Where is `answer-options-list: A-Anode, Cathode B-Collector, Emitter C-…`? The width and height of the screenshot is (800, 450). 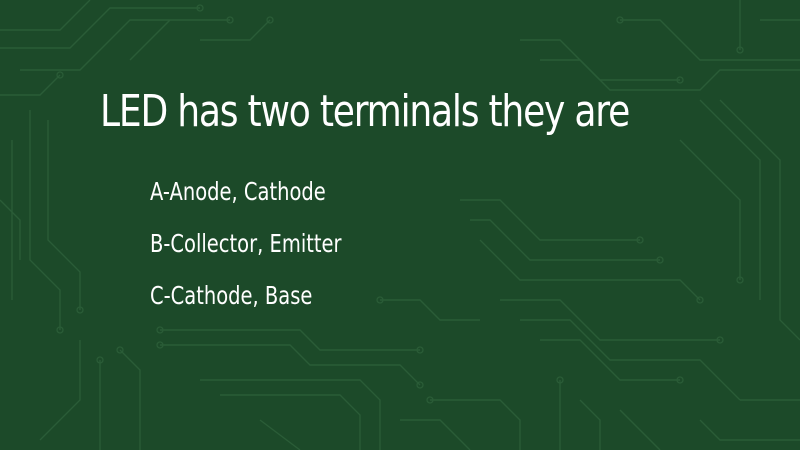 answer-options-list: A-Anode, Cathode B-Collector, Emitter C-… is located at coordinates (273, 250).